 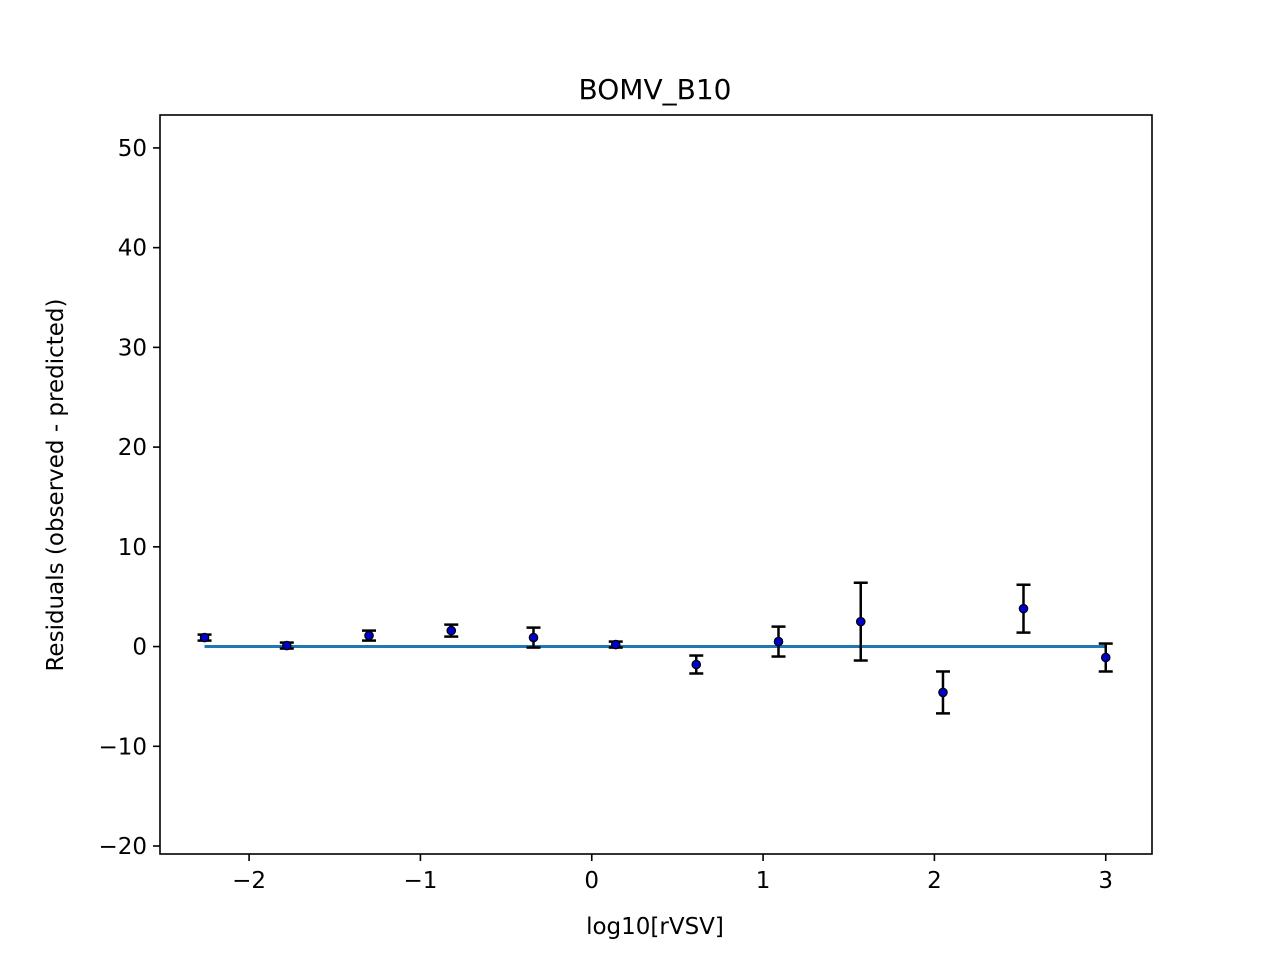 I want to click on y-axis-label: Residuals (observed - predicted), so click(x=56, y=484).